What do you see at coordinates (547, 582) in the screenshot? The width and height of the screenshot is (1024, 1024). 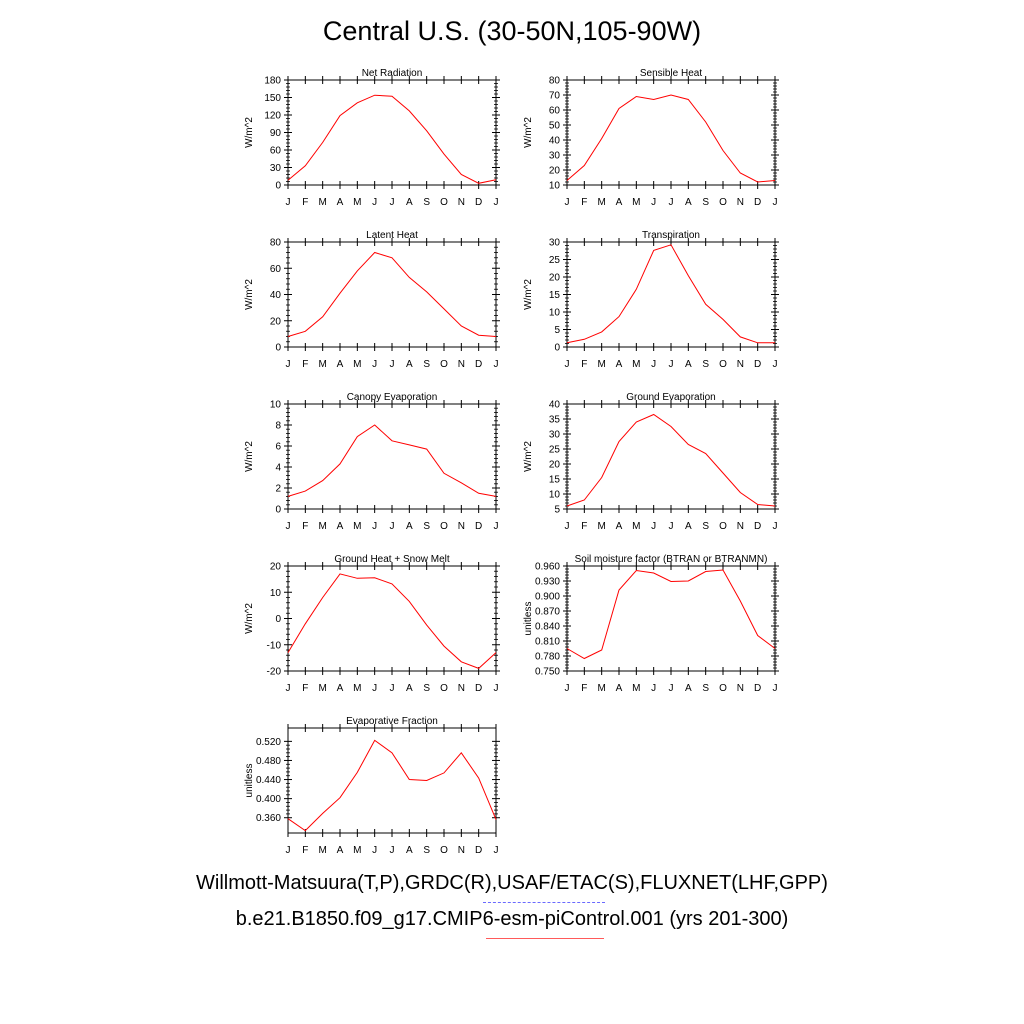 I see `y-tick-label: 0.930` at bounding box center [547, 582].